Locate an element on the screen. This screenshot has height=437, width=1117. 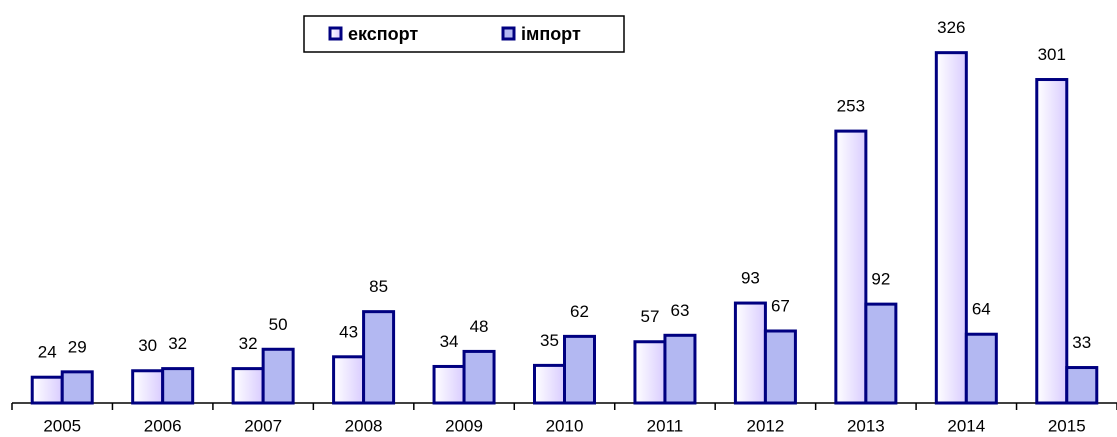
x-tick-label: 2014 is located at coordinates (966, 425).